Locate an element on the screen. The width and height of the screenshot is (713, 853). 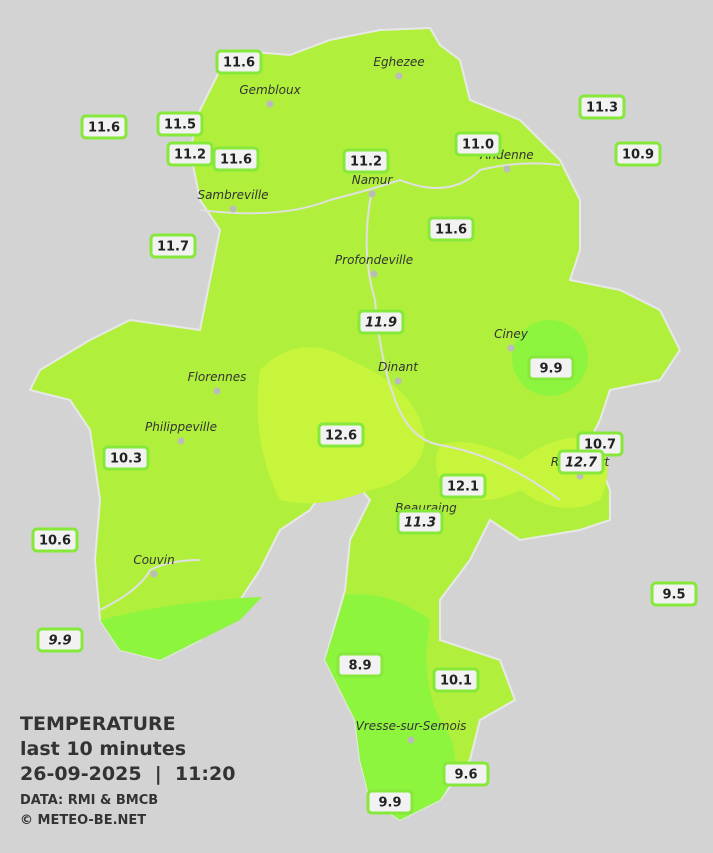
city-label: Eghezee is located at coordinates (398, 62).